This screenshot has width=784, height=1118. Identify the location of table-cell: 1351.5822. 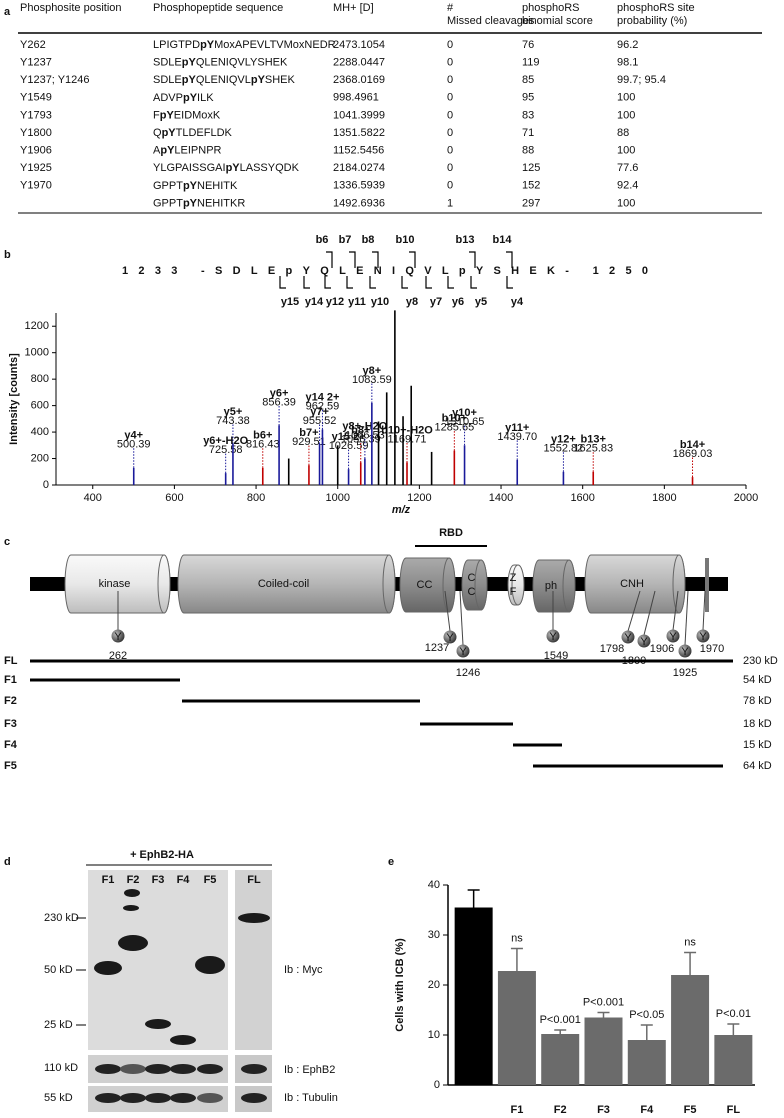
(359, 133).